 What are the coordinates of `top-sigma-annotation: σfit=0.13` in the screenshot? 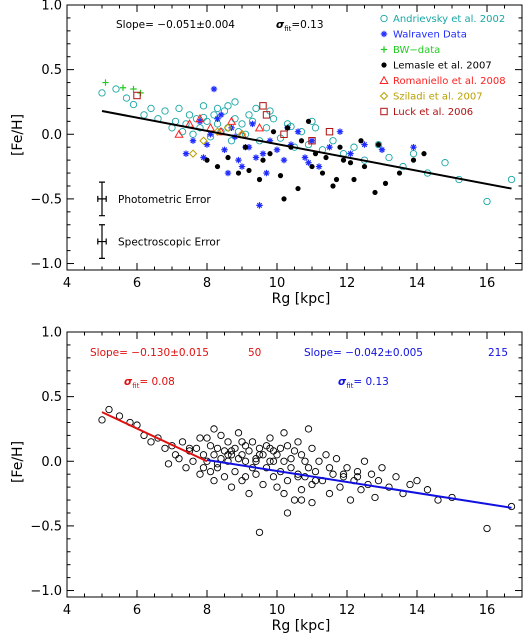 It's located at (300, 26).